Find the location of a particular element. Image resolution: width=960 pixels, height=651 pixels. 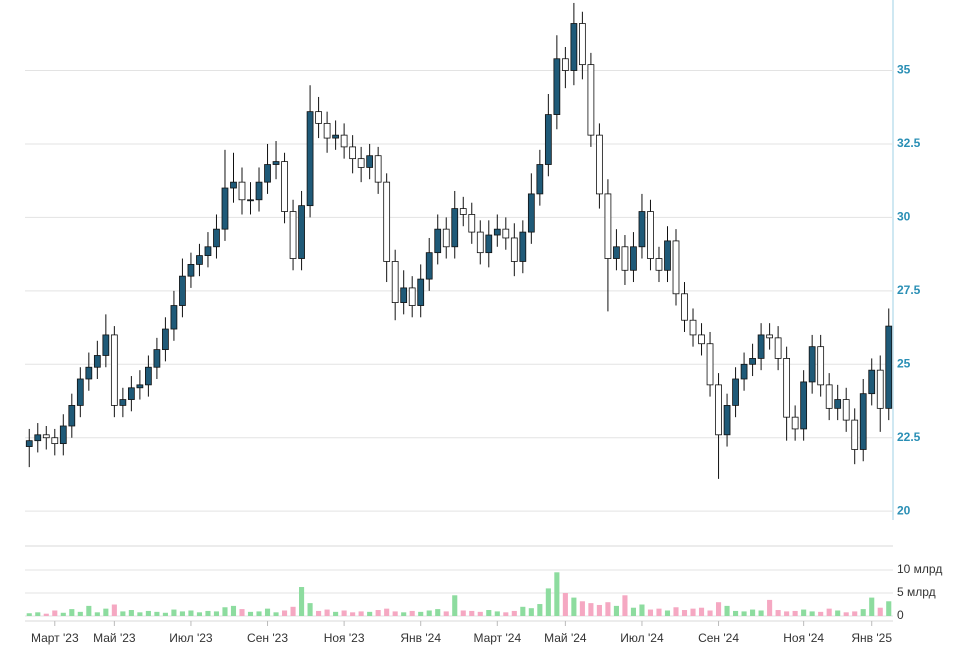

y-tick-label: 32.5 is located at coordinates (909, 143).